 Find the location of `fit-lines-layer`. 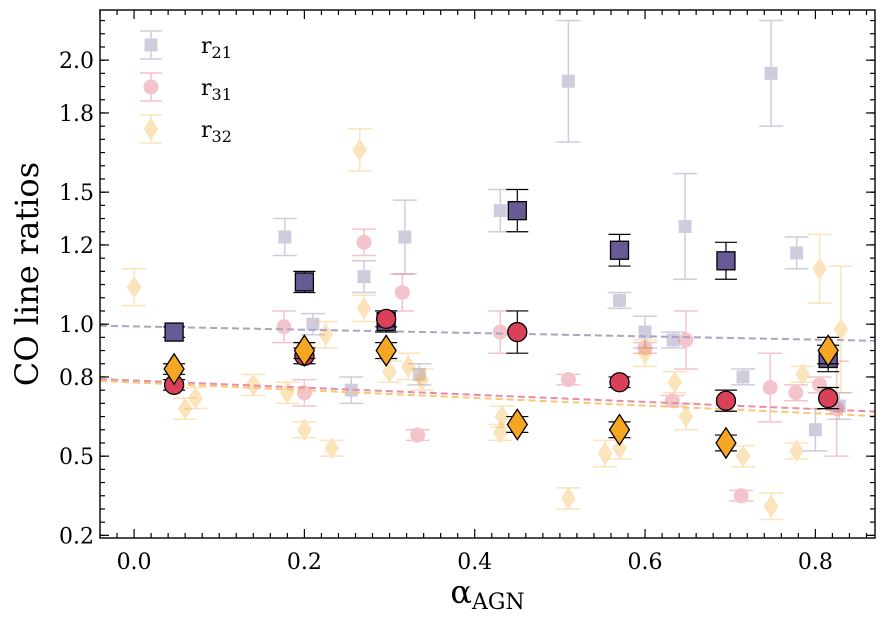

fit-lines-layer is located at coordinates (487, 371).